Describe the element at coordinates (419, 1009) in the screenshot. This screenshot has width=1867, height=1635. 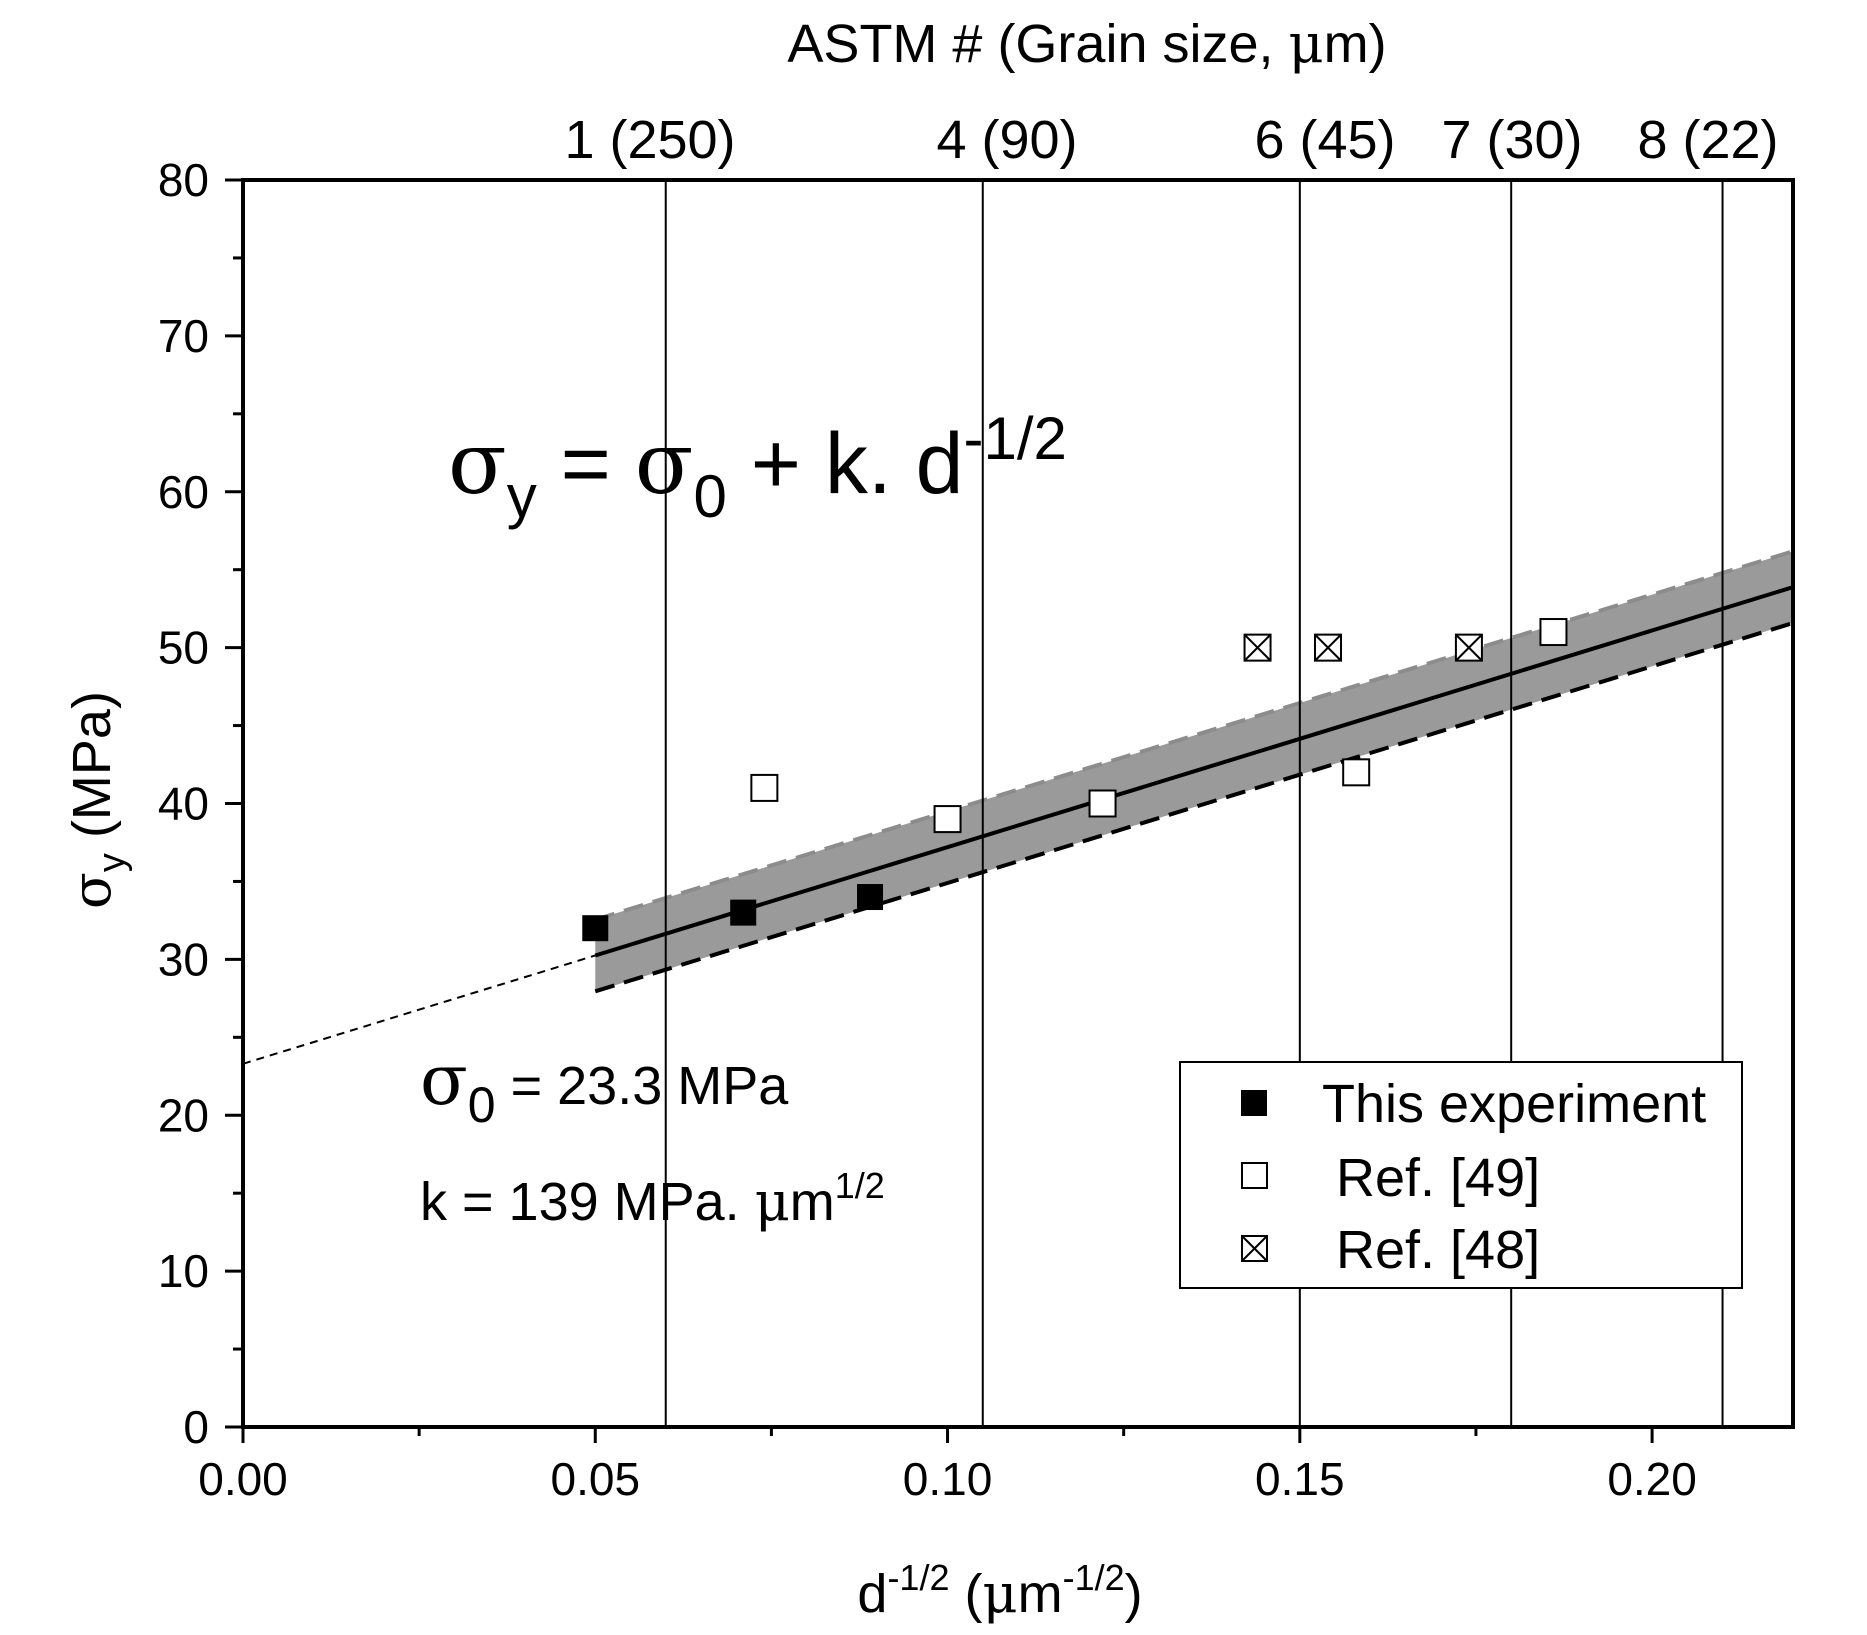
I see `fit-extrapolation-line` at that location.